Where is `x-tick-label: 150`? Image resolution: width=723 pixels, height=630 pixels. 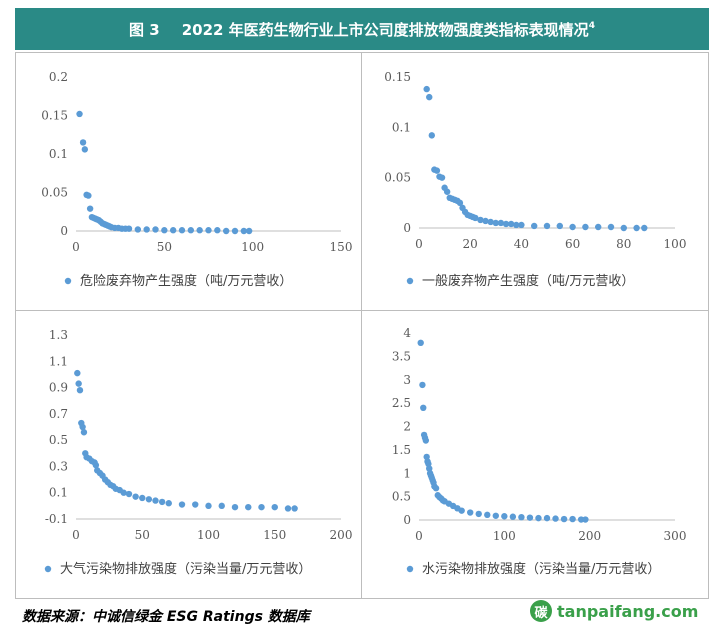
x-tick-label: 150 is located at coordinates (274, 535).